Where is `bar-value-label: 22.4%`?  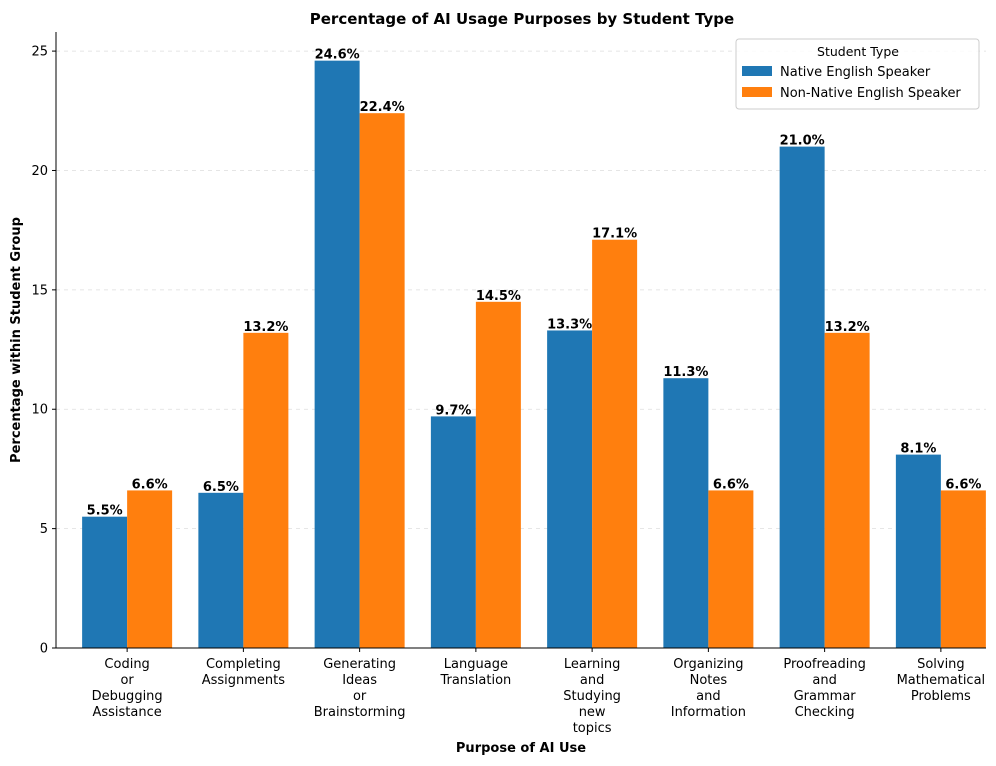 bar-value-label: 22.4% is located at coordinates (382, 107).